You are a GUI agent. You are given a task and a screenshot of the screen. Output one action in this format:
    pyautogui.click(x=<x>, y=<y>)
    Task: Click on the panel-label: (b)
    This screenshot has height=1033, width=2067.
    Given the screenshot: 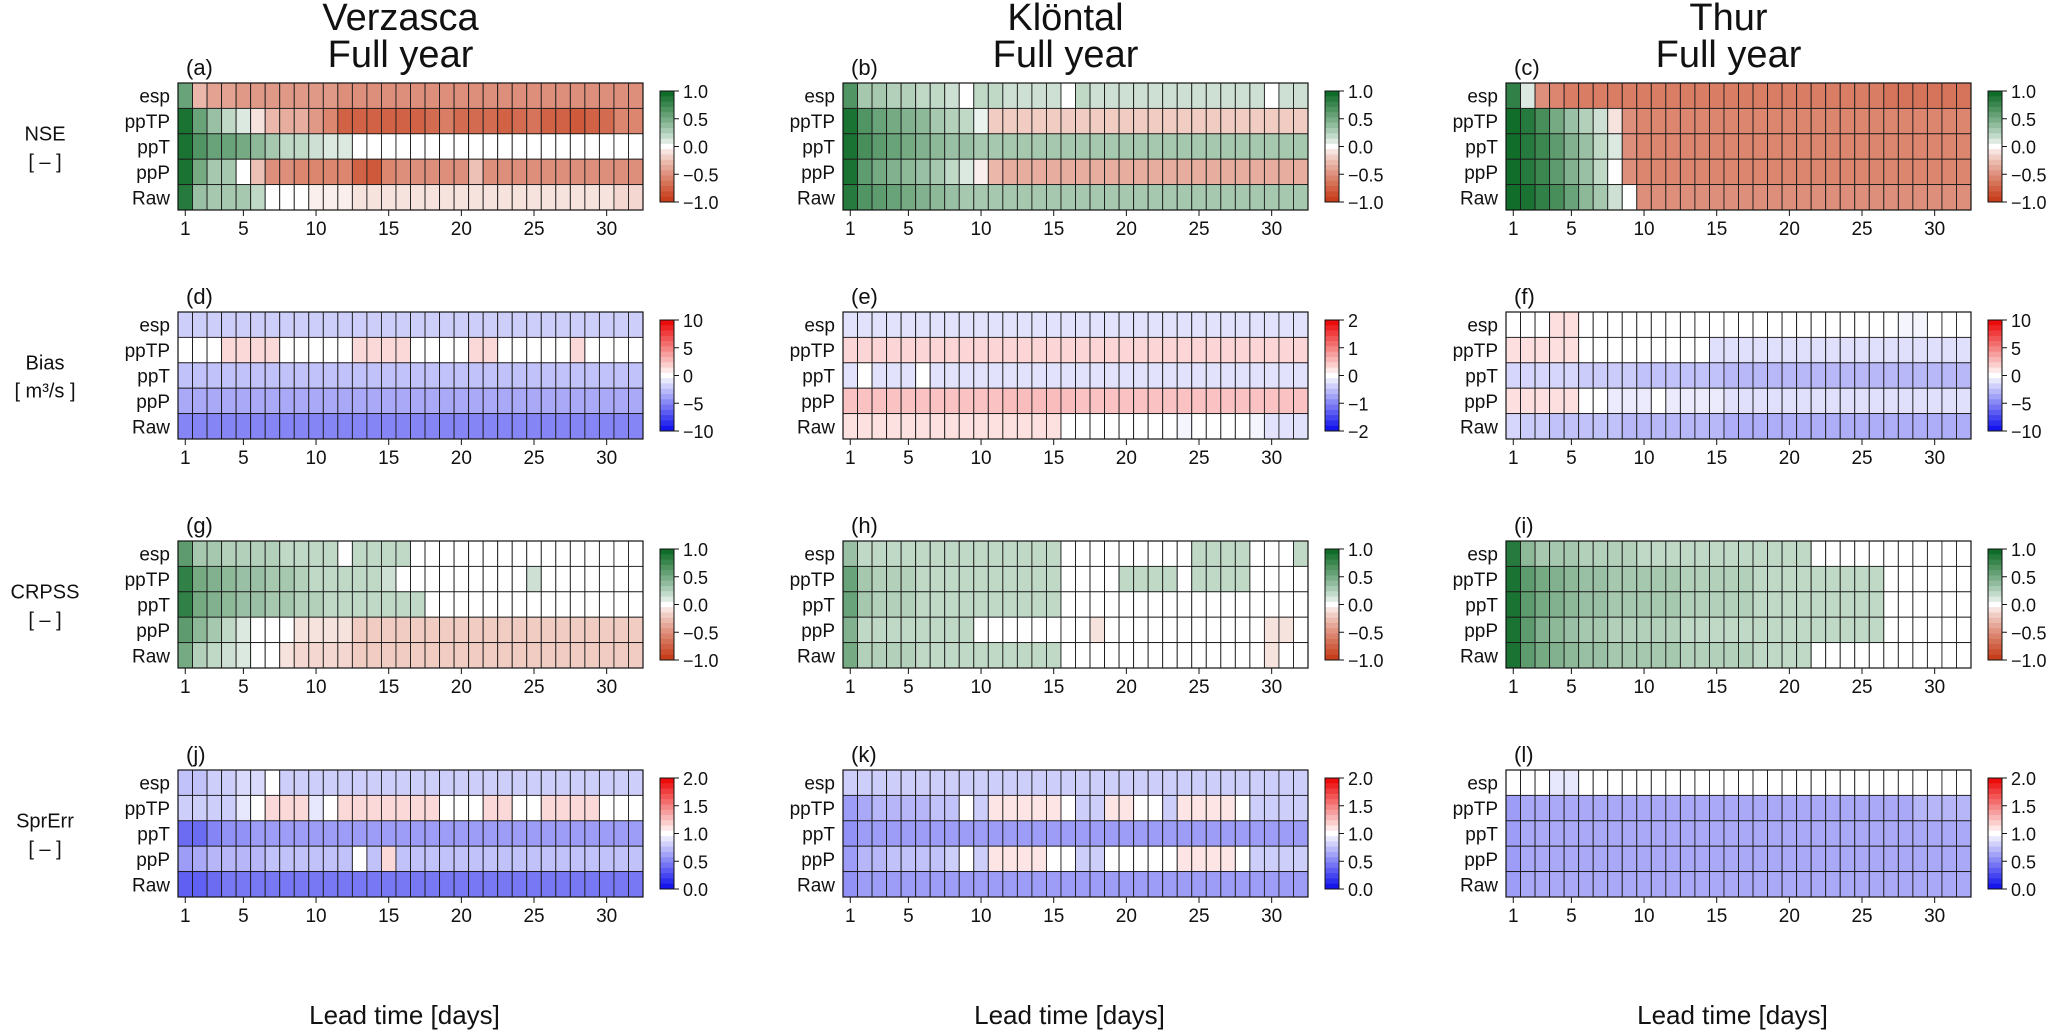 What is the action you would take?
    pyautogui.click(x=864, y=67)
    